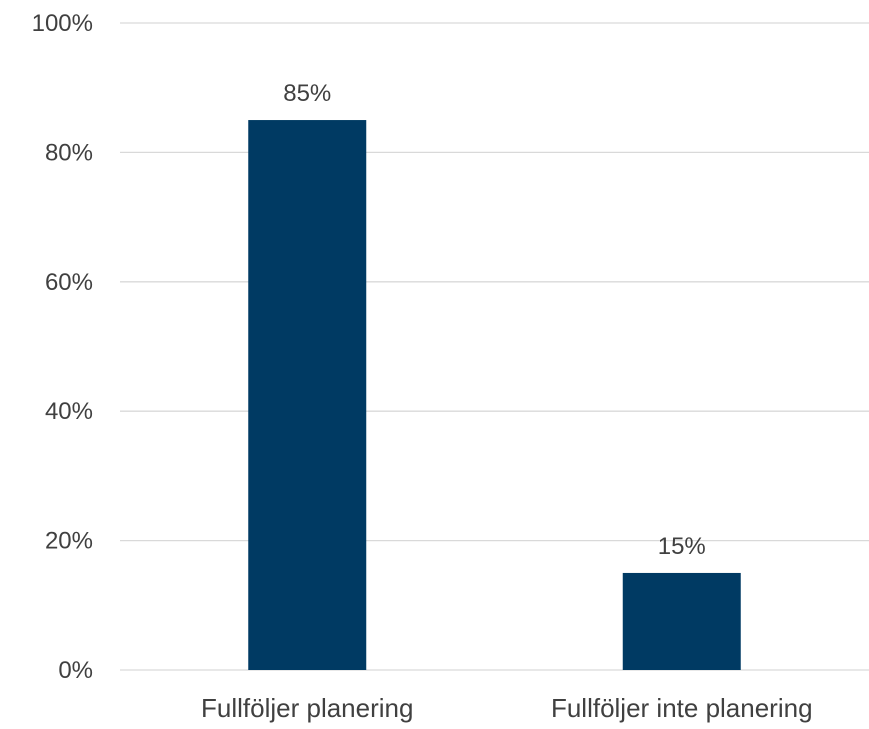  I want to click on y-axis-tick-labels: 0% 20% 40% 60% 80% 100%, so click(62, 347).